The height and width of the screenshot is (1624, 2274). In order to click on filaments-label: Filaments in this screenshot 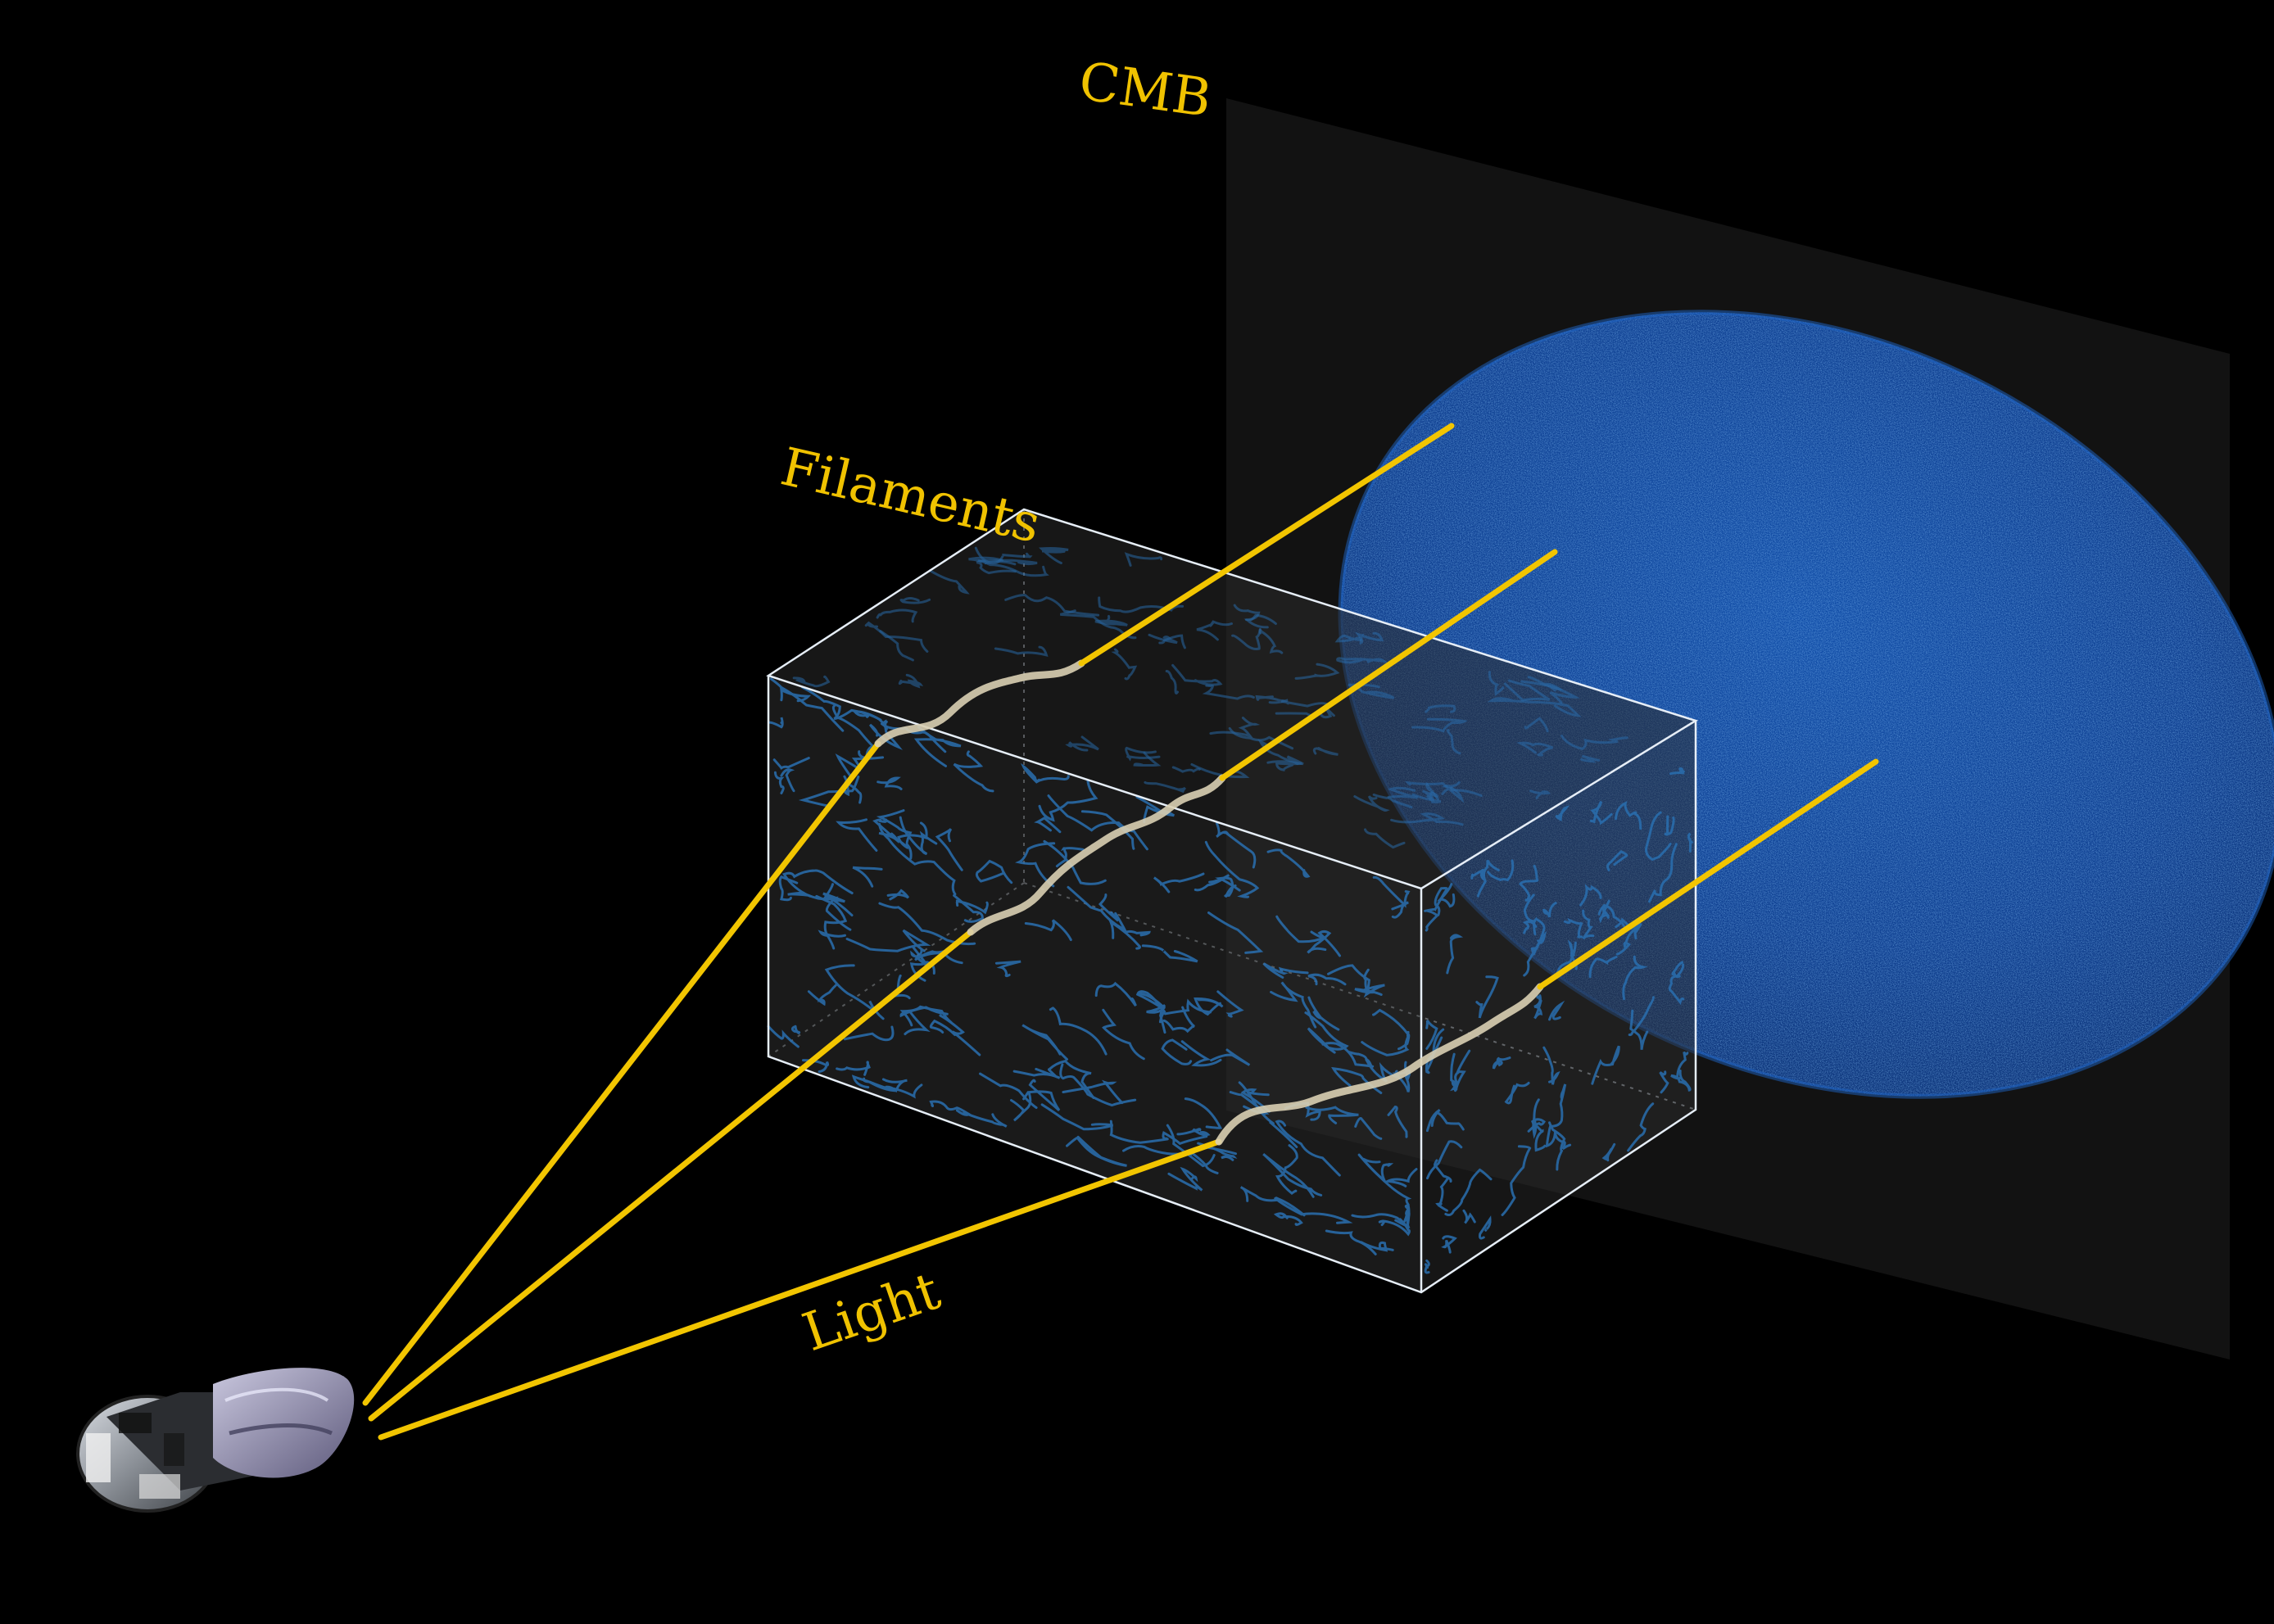, I will do `click(910, 496)`.